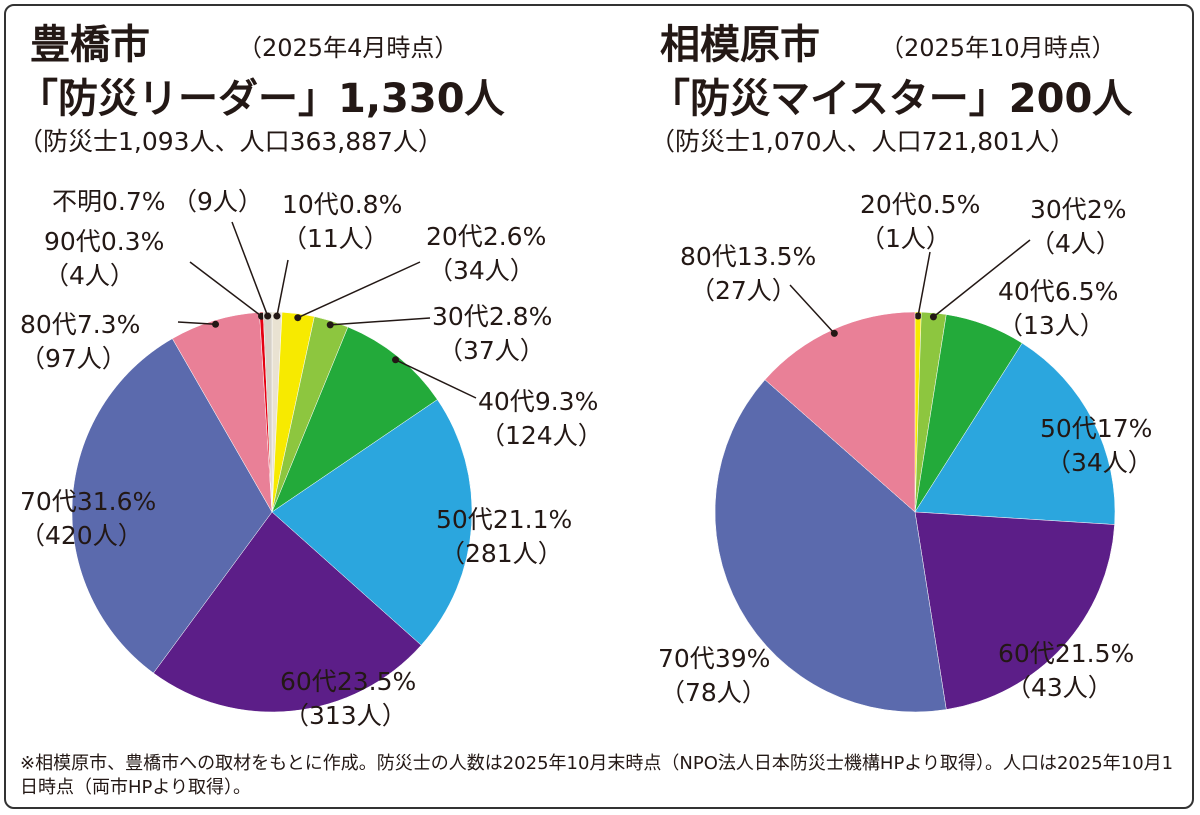 This screenshot has width=1200, height=815. I want to click on slice-label: 80代7.3%, so click(80, 324).